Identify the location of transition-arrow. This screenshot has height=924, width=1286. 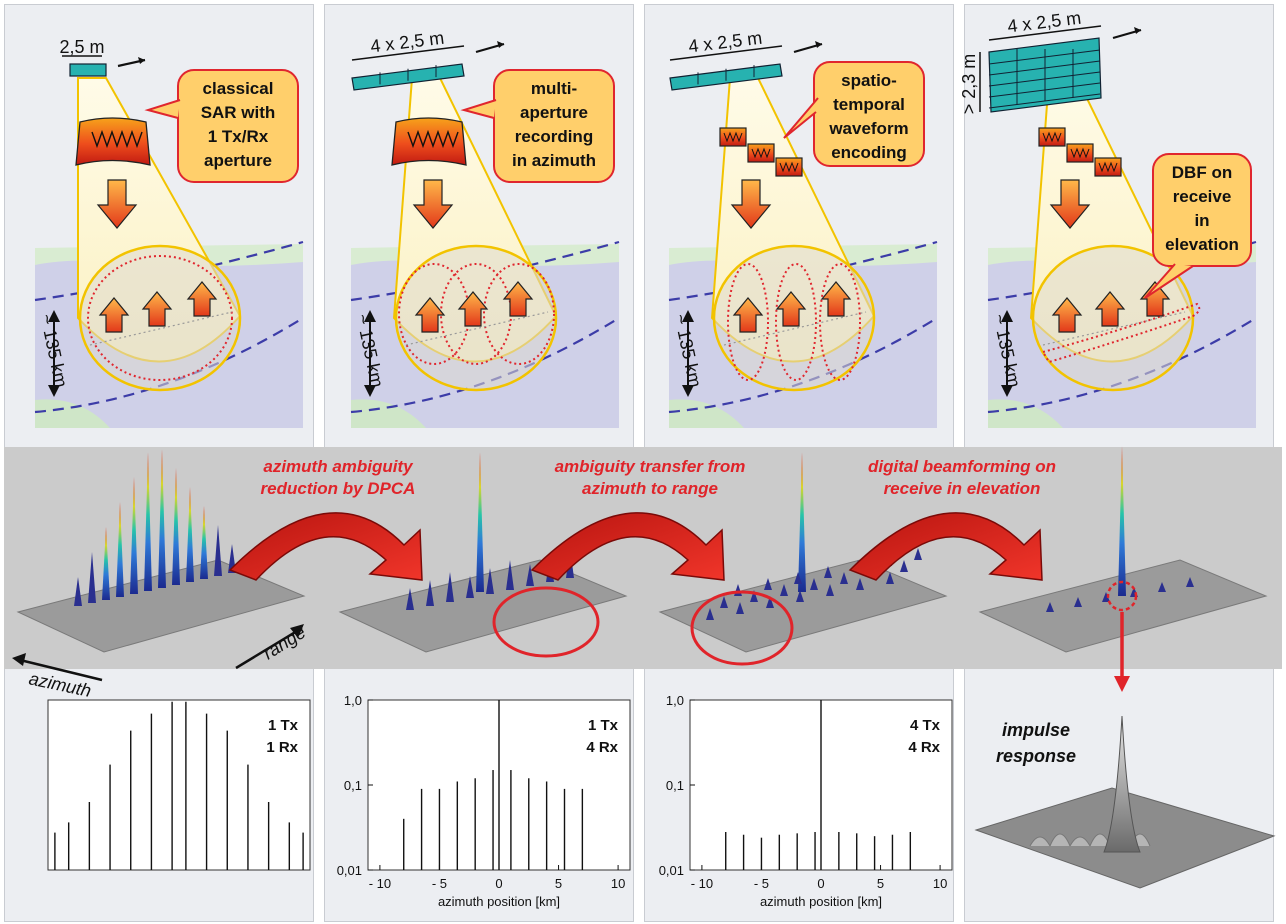
(945, 546).